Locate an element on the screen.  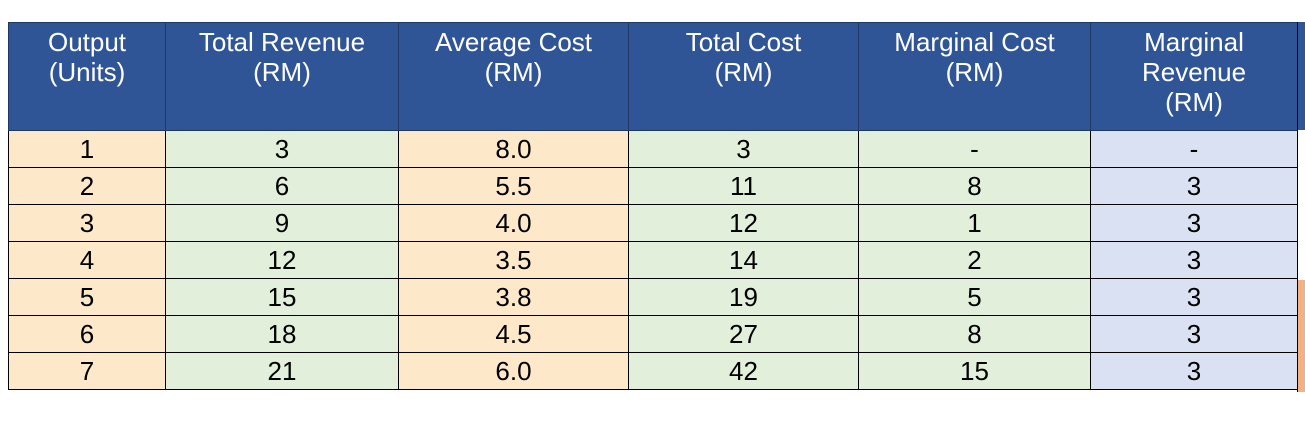
column-header: Marginal Revenue (RM) is located at coordinates (1194, 76).